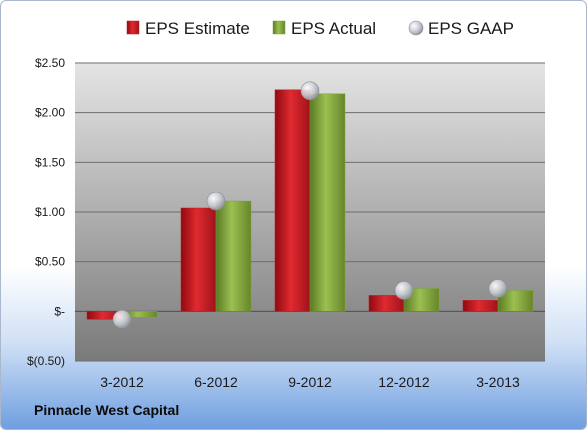  I want to click on y-tick-label: $2.50, so click(50, 63).